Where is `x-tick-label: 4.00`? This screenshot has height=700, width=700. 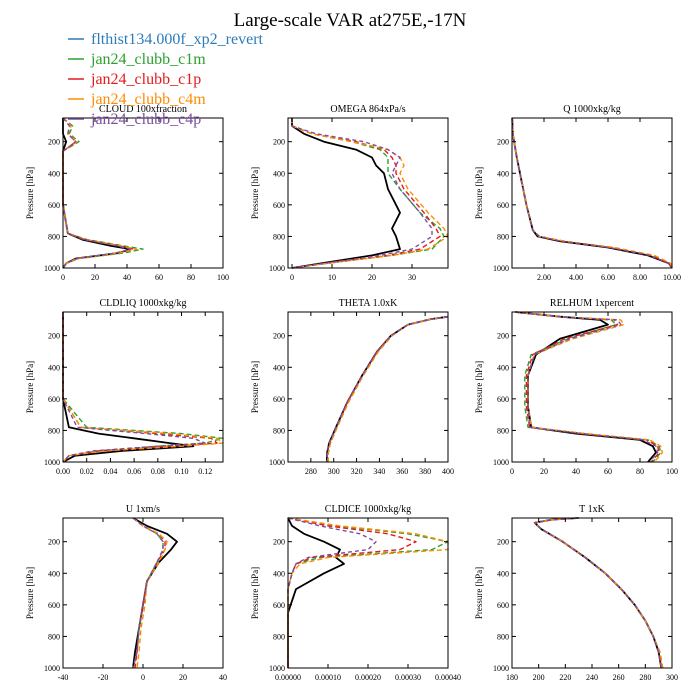 x-tick-label: 4.00 is located at coordinates (576, 277).